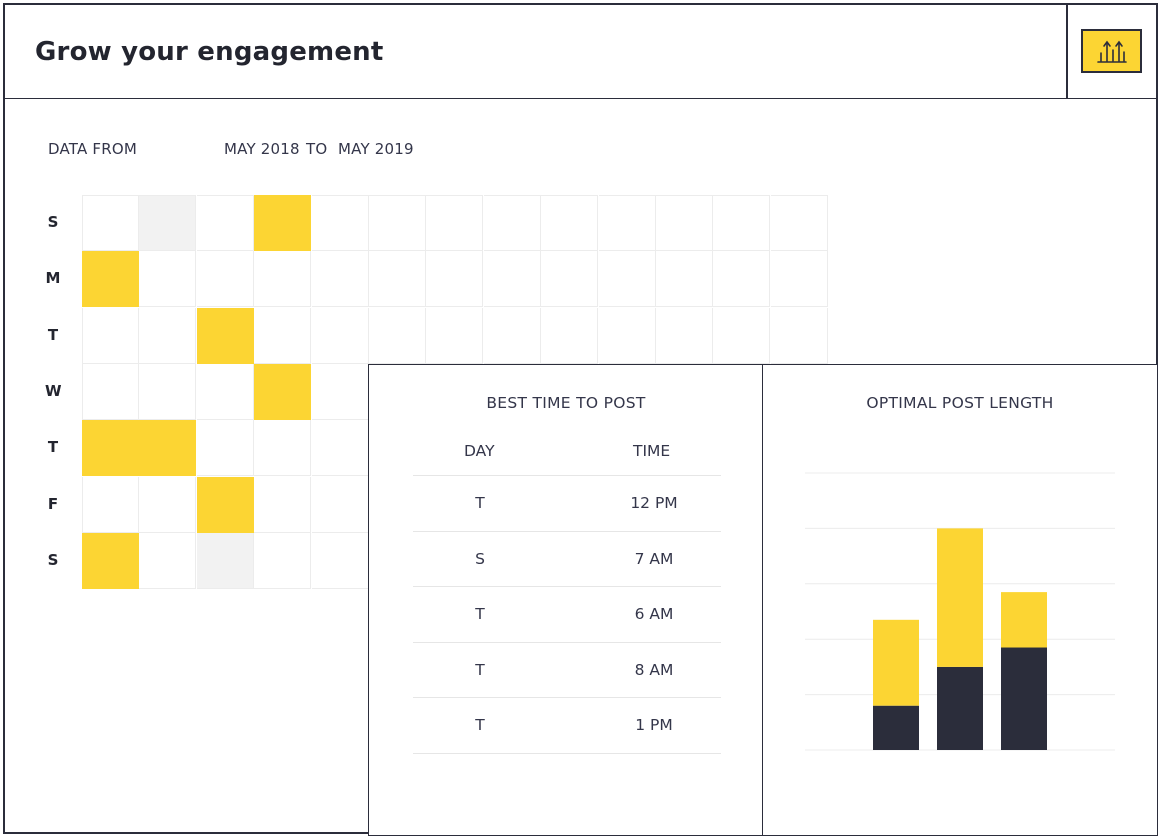 Image resolution: width=1161 pixels, height=837 pixels. I want to click on row-time: 7 AM, so click(654, 558).